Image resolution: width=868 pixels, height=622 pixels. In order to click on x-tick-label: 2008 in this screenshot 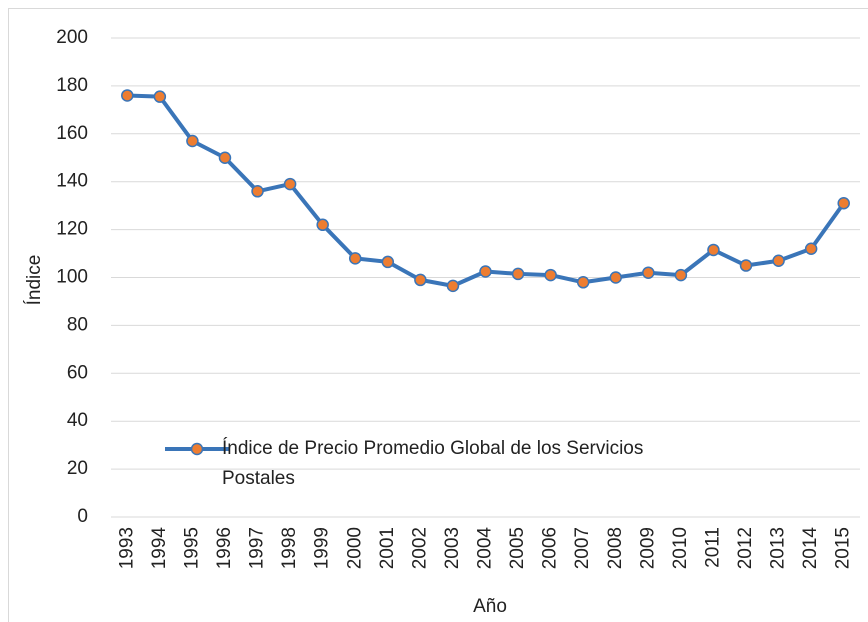, I will do `click(615, 548)`.